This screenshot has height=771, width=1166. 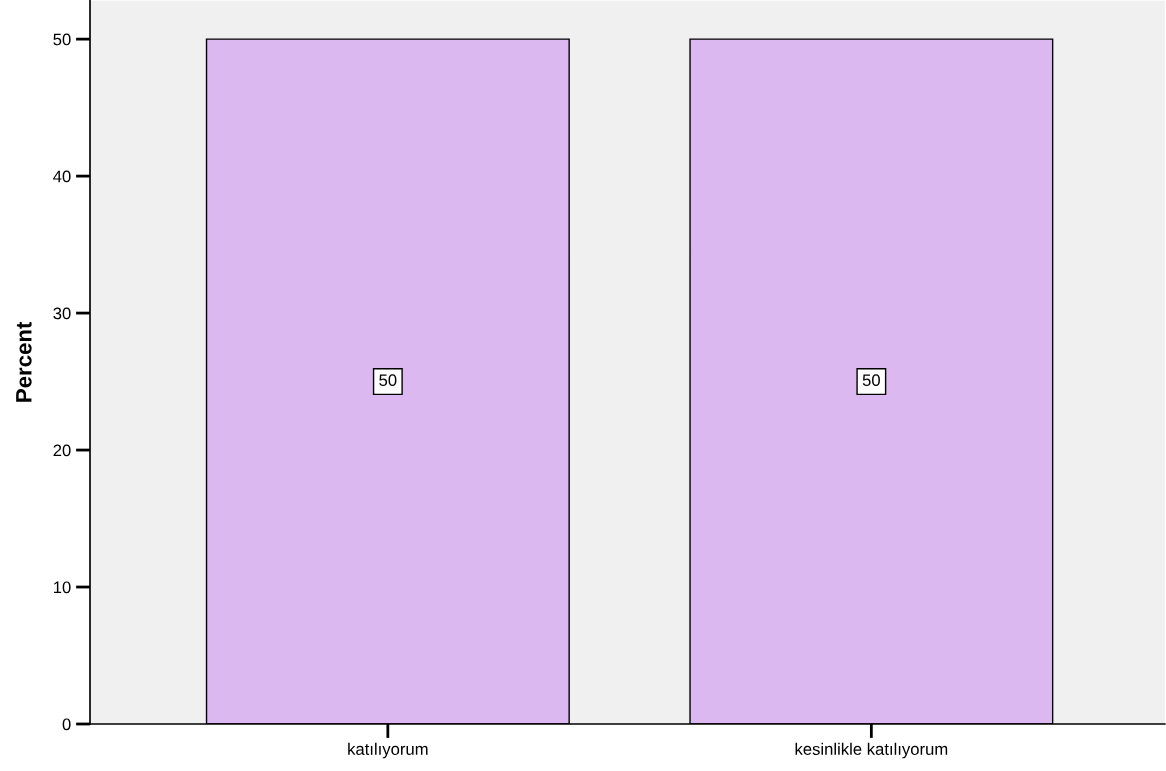 I want to click on y-tick-label: 10, so click(x=62, y=587).